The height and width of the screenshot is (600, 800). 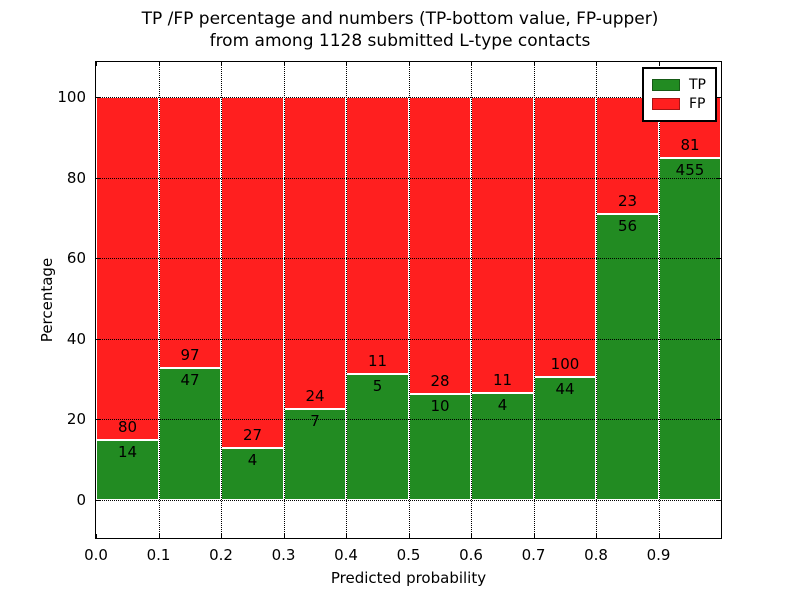 What do you see at coordinates (565, 388) in the screenshot?
I see `tp-count-label: 44` at bounding box center [565, 388].